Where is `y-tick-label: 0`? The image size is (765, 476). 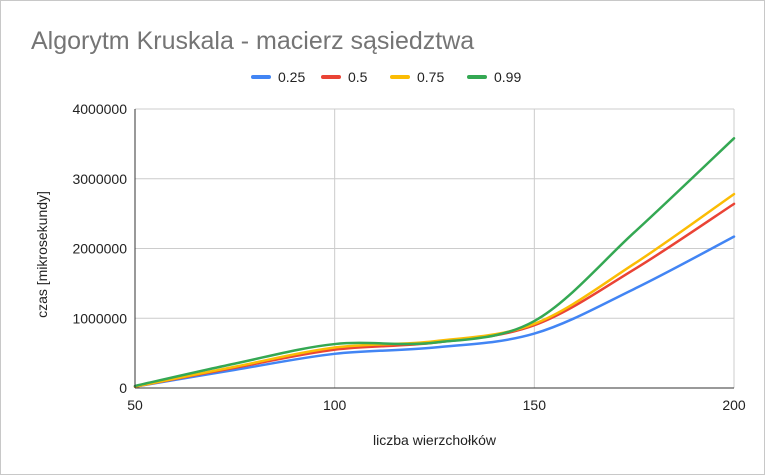 y-tick-label: 0 is located at coordinates (123, 388).